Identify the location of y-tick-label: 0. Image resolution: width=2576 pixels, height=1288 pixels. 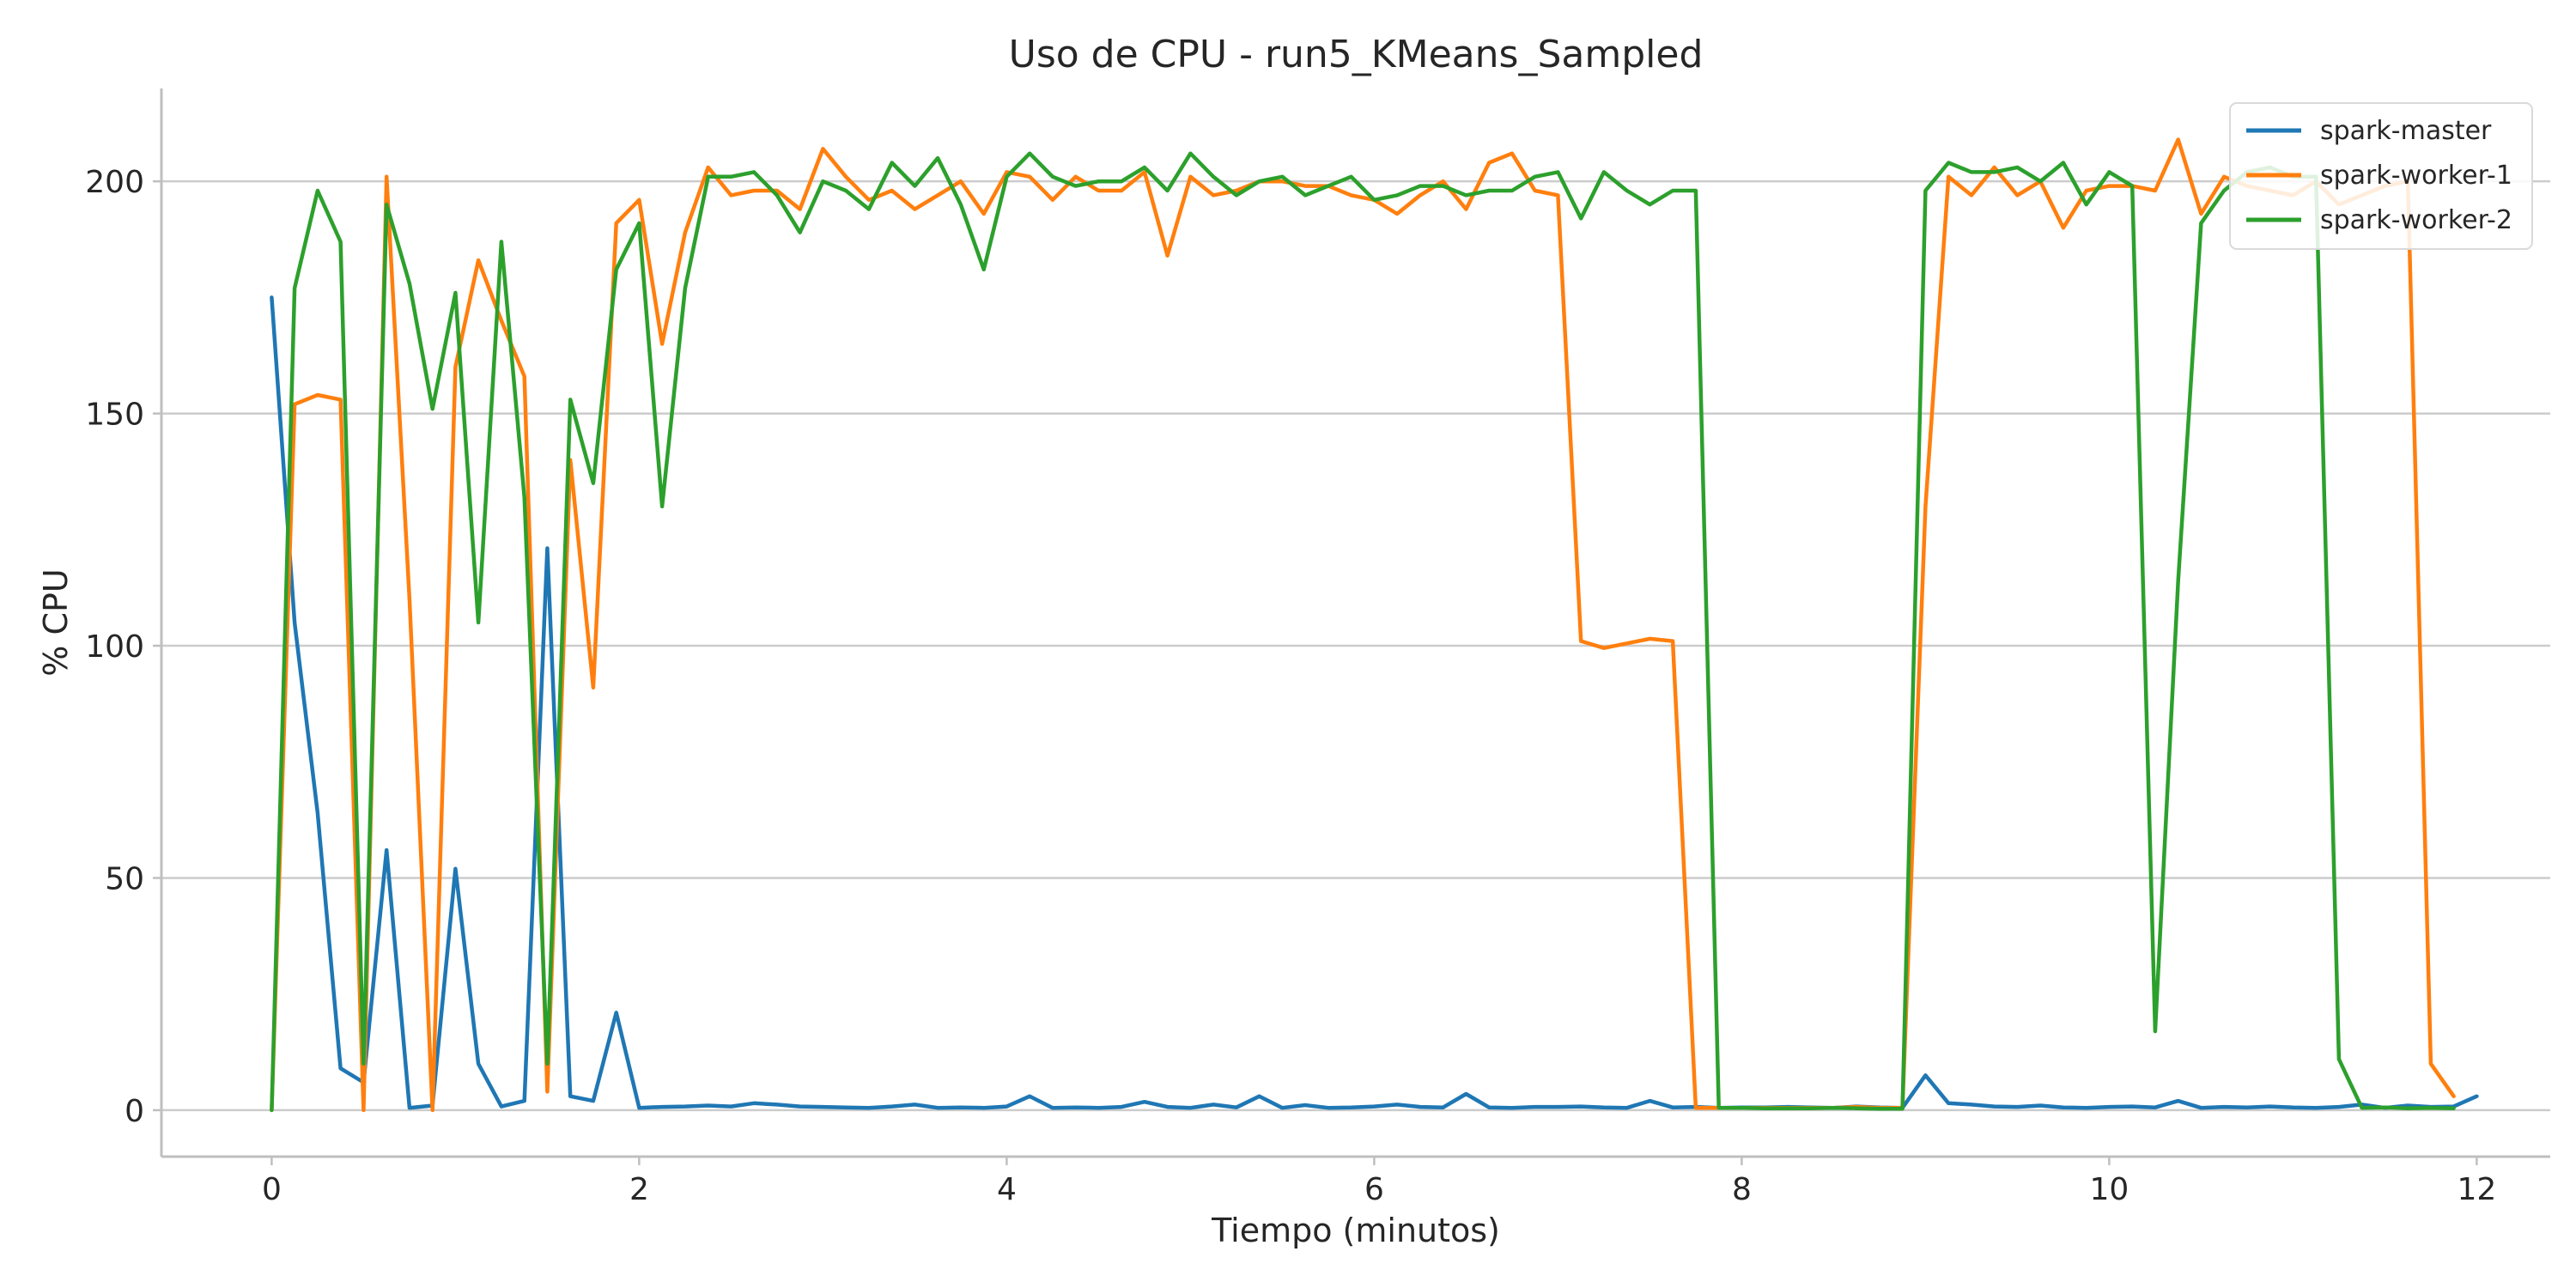
(134, 1111).